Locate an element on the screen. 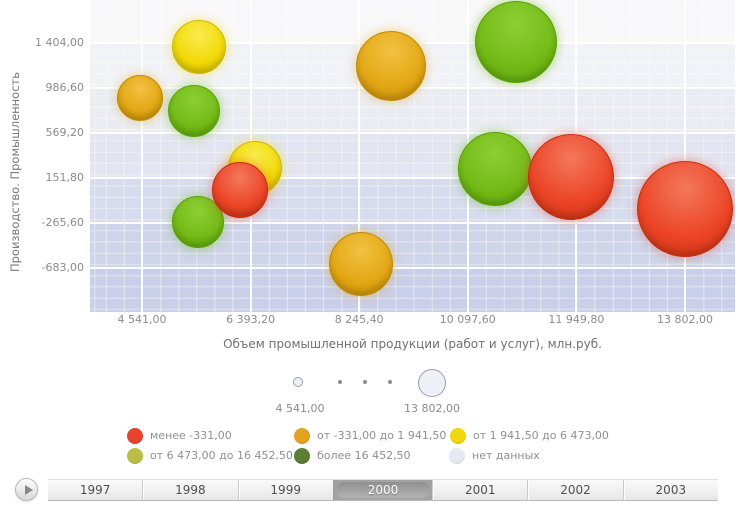 The height and width of the screenshot is (512, 738). x-tick-label: 8 245,40 is located at coordinates (359, 319).